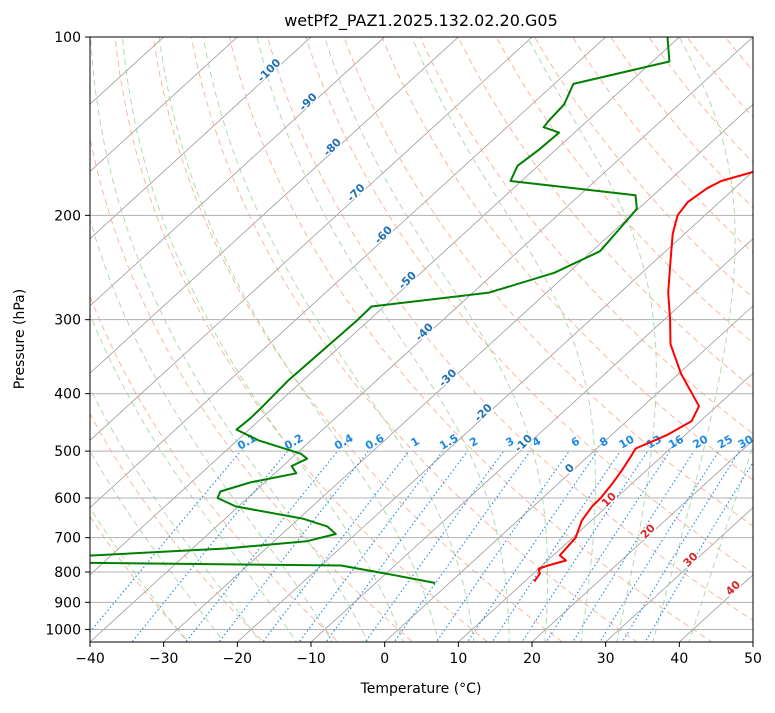 The width and height of the screenshot is (775, 713). What do you see at coordinates (701, 441) in the screenshot?
I see `mixing-ratio-label: 20` at bounding box center [701, 441].